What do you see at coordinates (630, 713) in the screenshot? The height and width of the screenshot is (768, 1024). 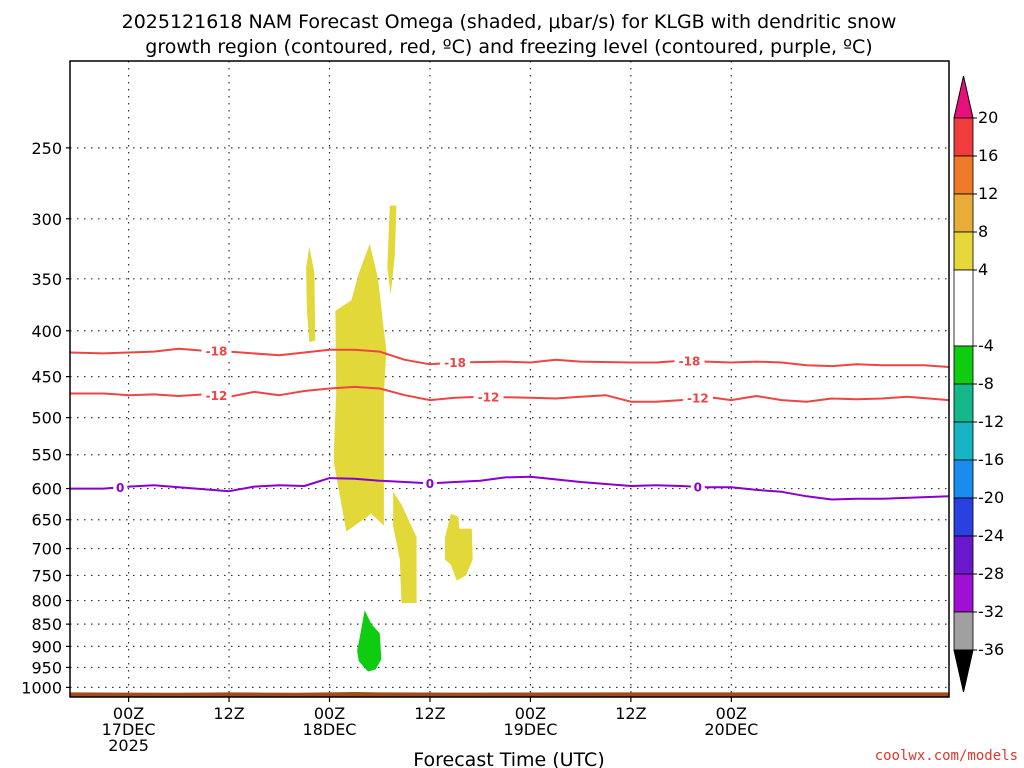 I see `x-tick-label-60-0: 12Z` at bounding box center [630, 713].